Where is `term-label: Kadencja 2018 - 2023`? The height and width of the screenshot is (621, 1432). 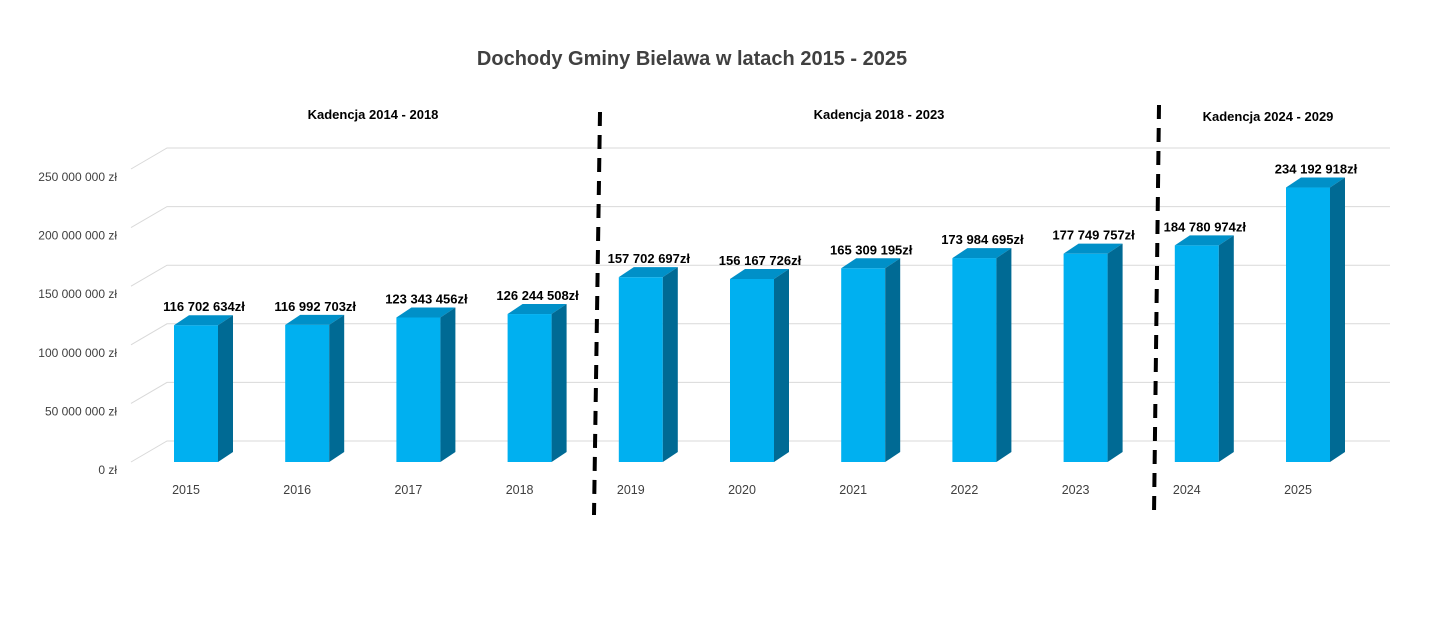 term-label: Kadencja 2018 - 2023 is located at coordinates (879, 114).